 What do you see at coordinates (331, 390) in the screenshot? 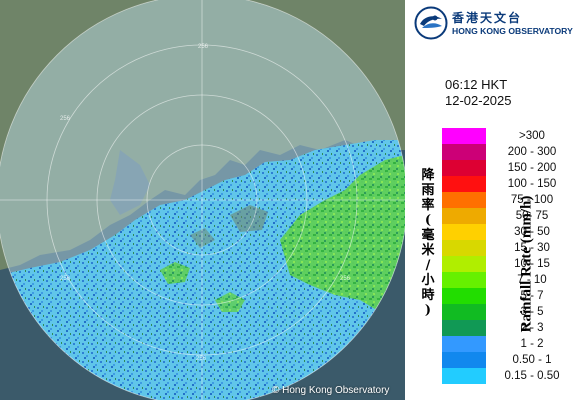
I see `copyright-text: © Hong Kong Observatory` at bounding box center [331, 390].